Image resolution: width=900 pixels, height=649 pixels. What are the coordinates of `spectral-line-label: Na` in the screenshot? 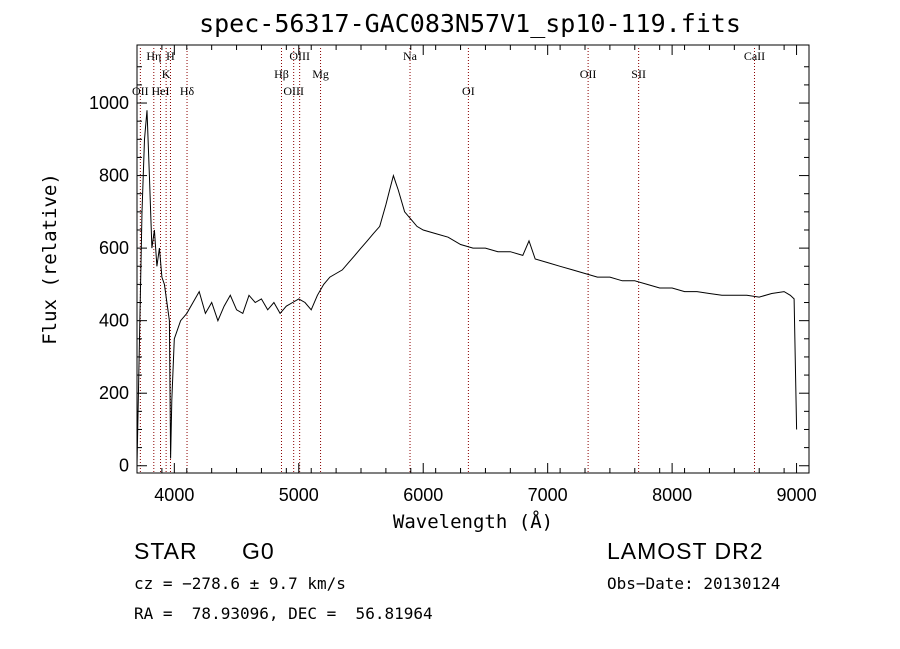 It's located at (410, 56).